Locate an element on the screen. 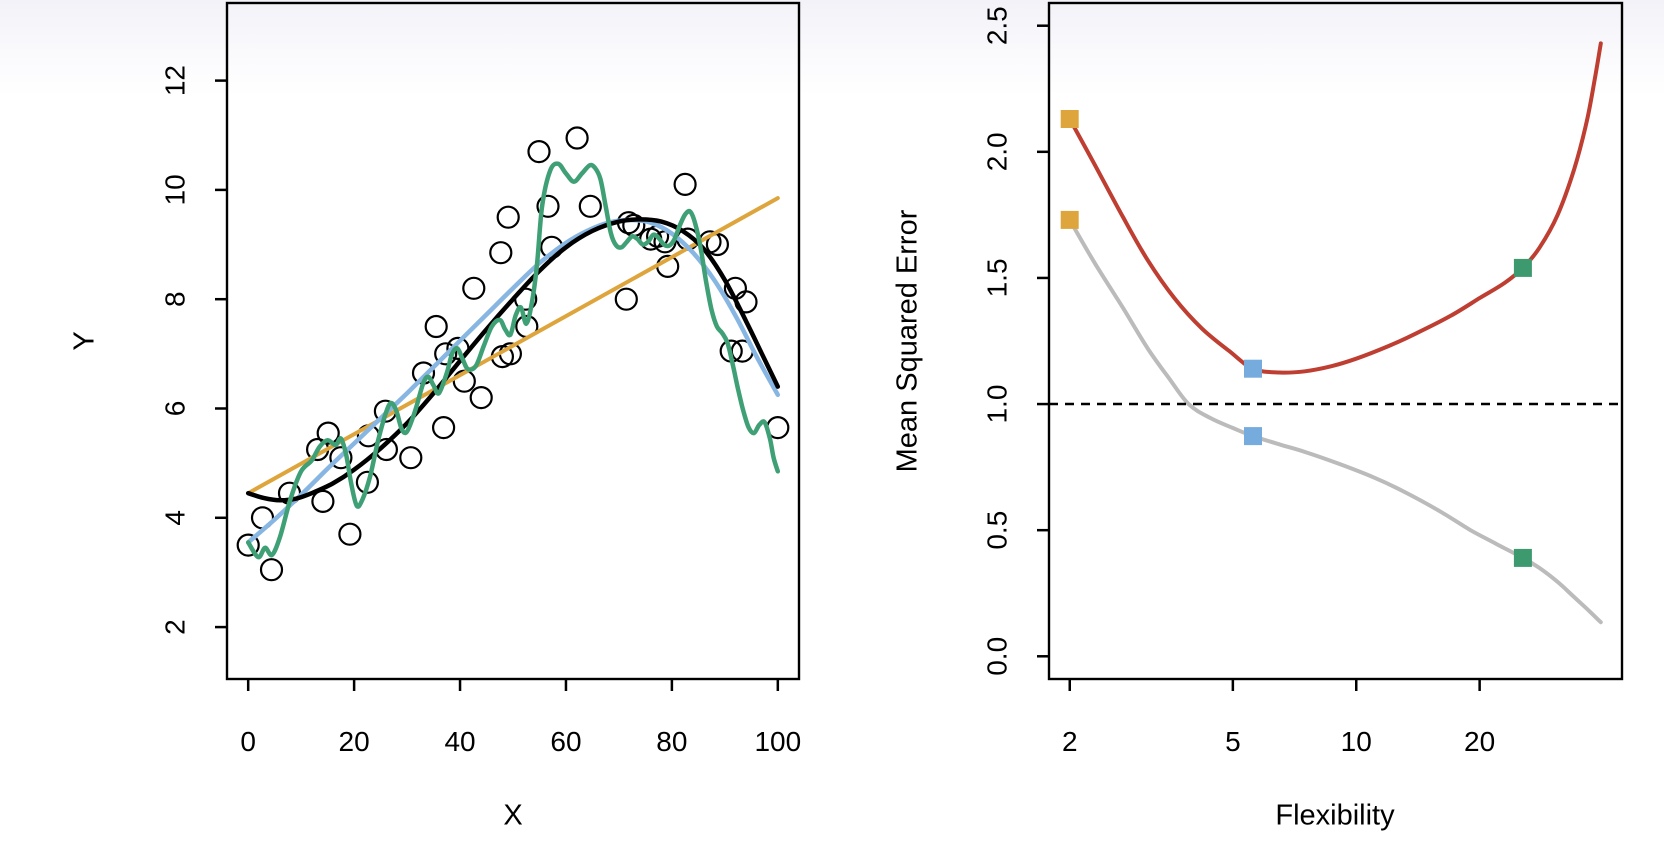 The width and height of the screenshot is (1664, 858). test-mse-curve is located at coordinates (1335, 208).